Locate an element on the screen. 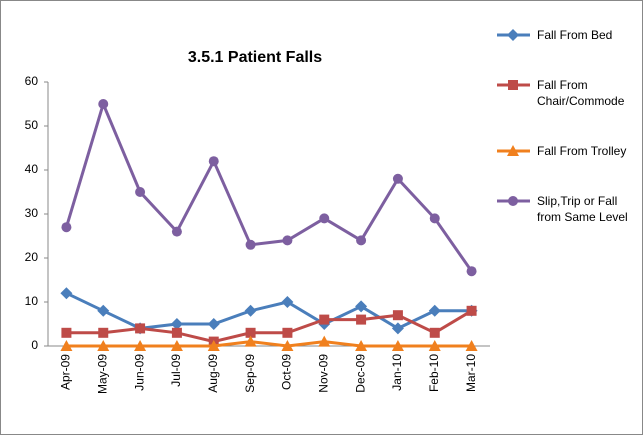 The image size is (643, 435). x-tick-label: Sep-09 is located at coordinates (250, 373).